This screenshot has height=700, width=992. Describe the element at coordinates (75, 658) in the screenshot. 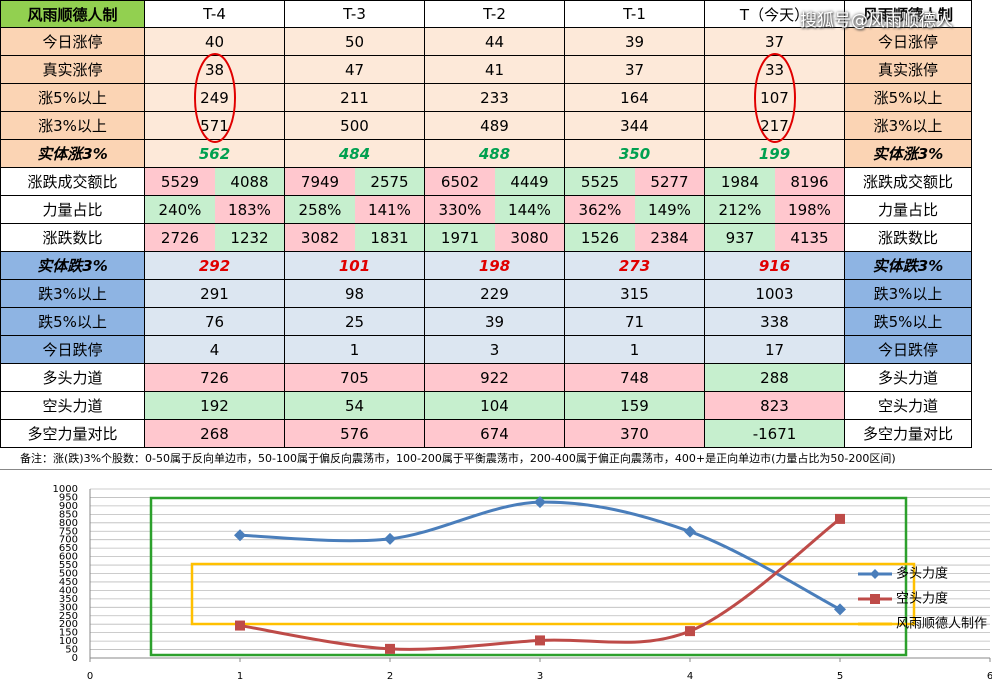

I see `y-tick-label: 0` at that location.